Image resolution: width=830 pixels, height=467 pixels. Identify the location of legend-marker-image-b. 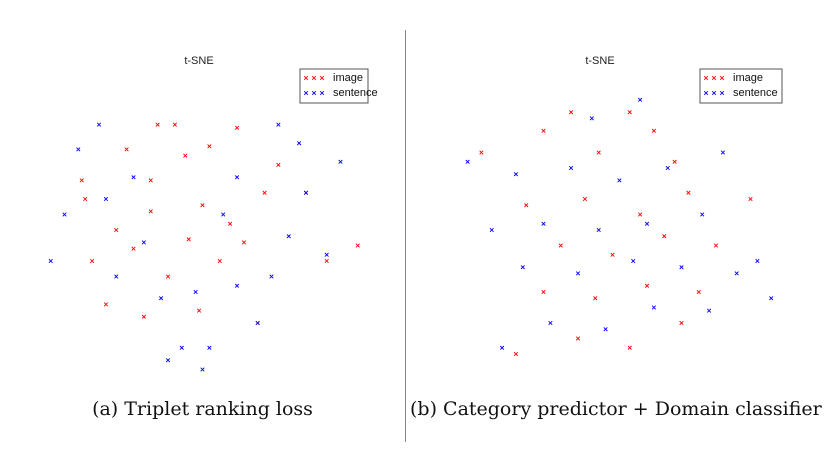
(714, 78).